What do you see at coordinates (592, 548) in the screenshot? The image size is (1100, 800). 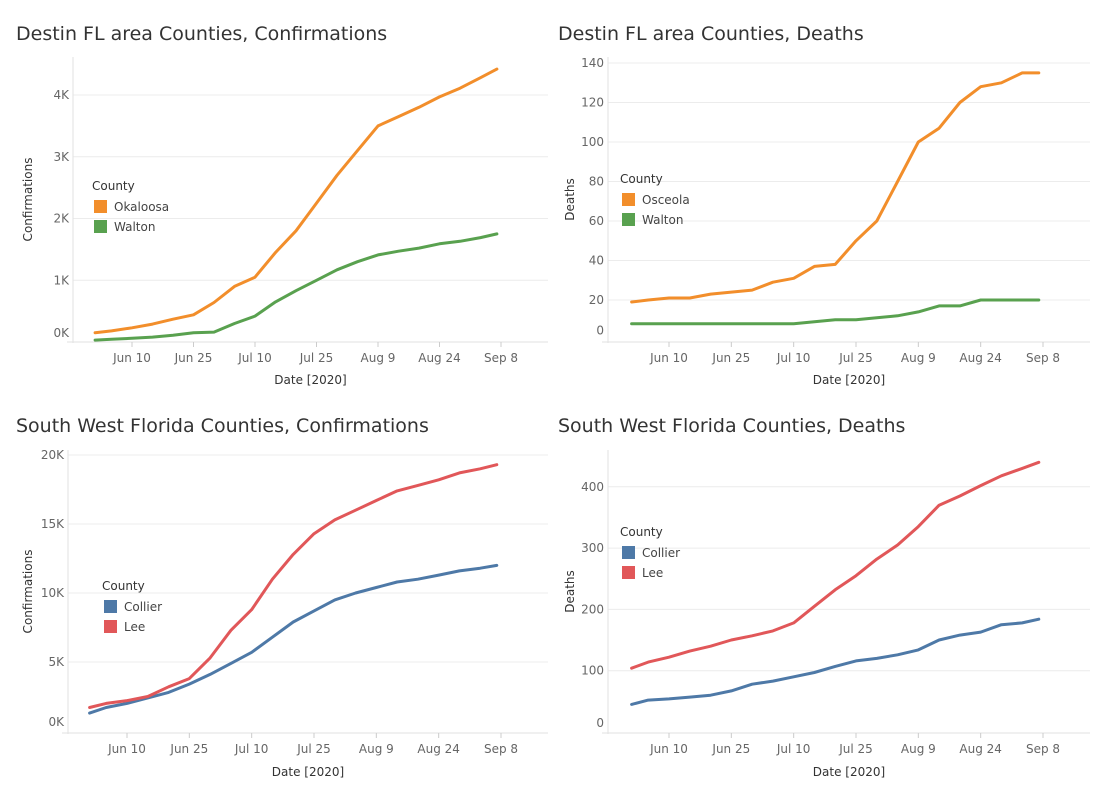 I see `y-tick-label: 300` at bounding box center [592, 548].